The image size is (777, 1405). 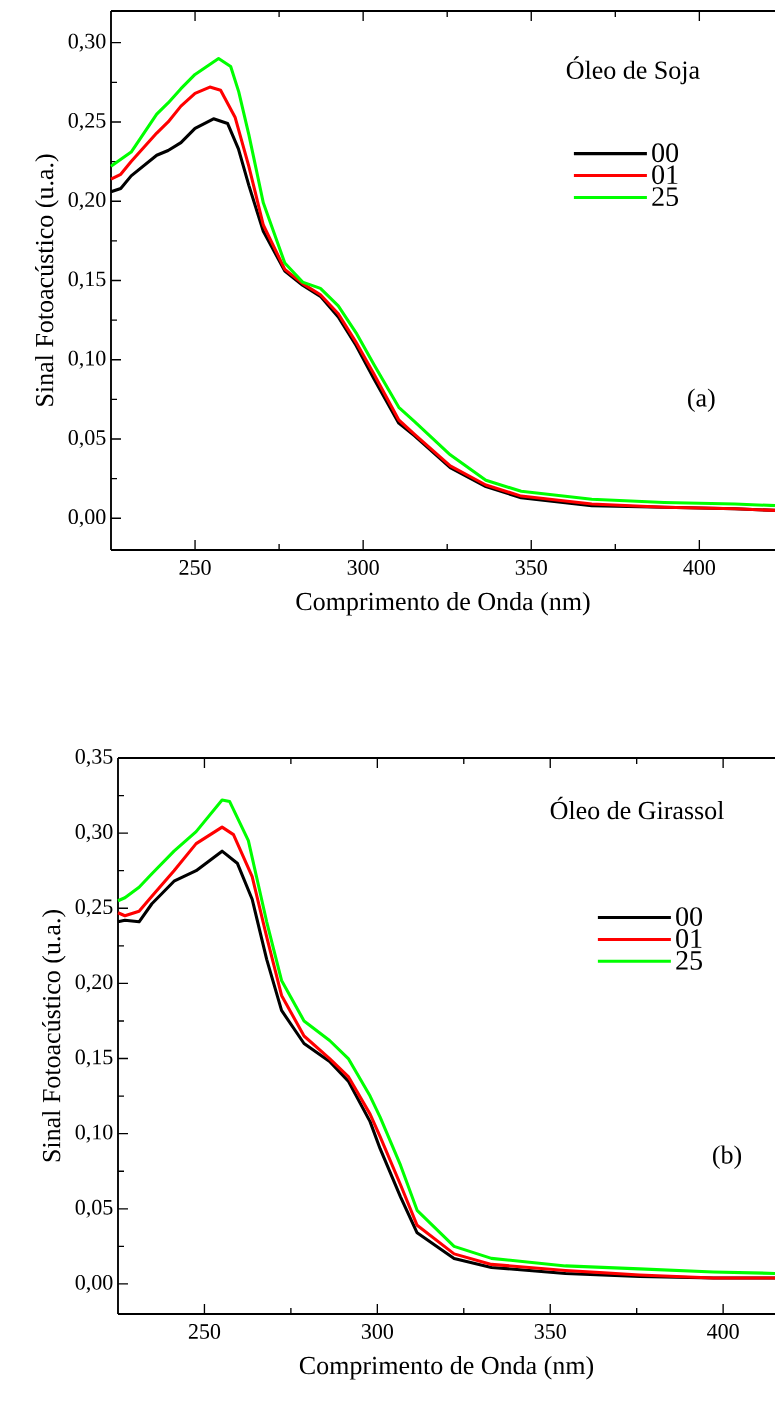 I want to click on y-tick-label: 0,35, so click(x=94, y=758).